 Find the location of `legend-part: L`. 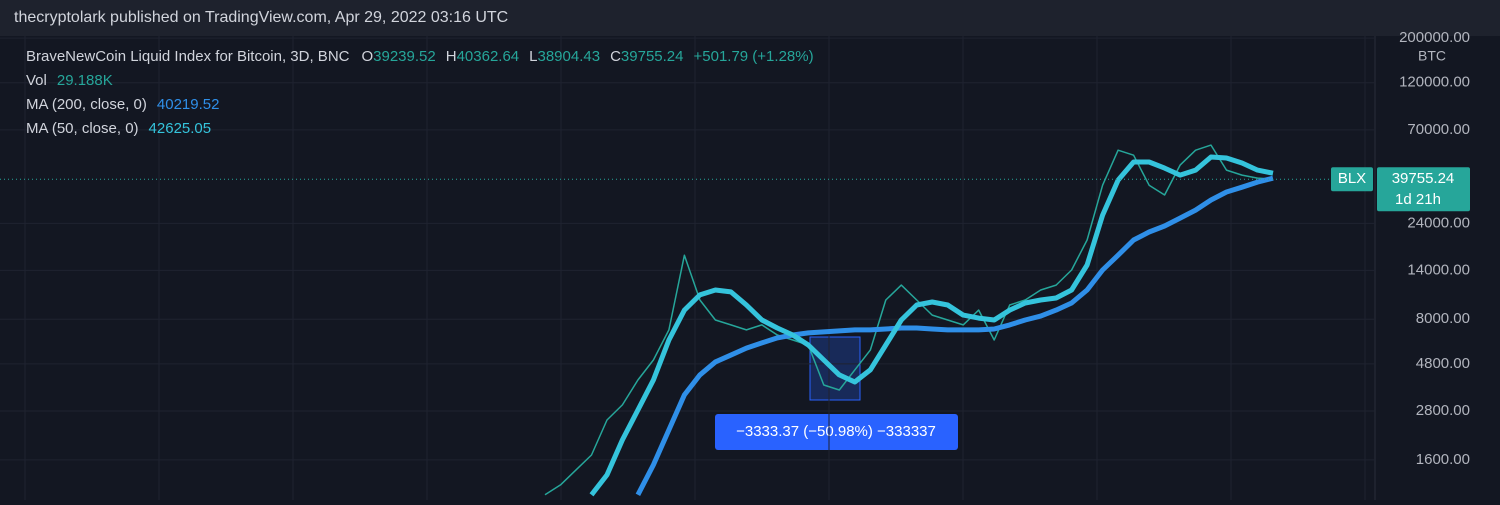

legend-part: L is located at coordinates (533, 56).